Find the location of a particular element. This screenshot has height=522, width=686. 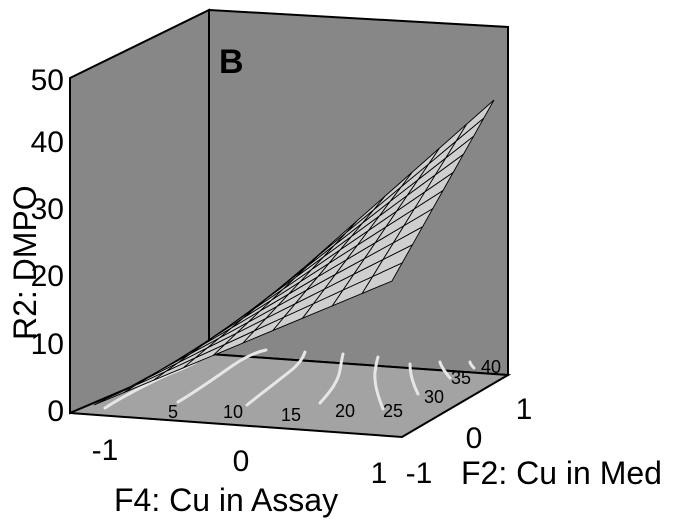

contour-label-15: 15 is located at coordinates (291, 415).